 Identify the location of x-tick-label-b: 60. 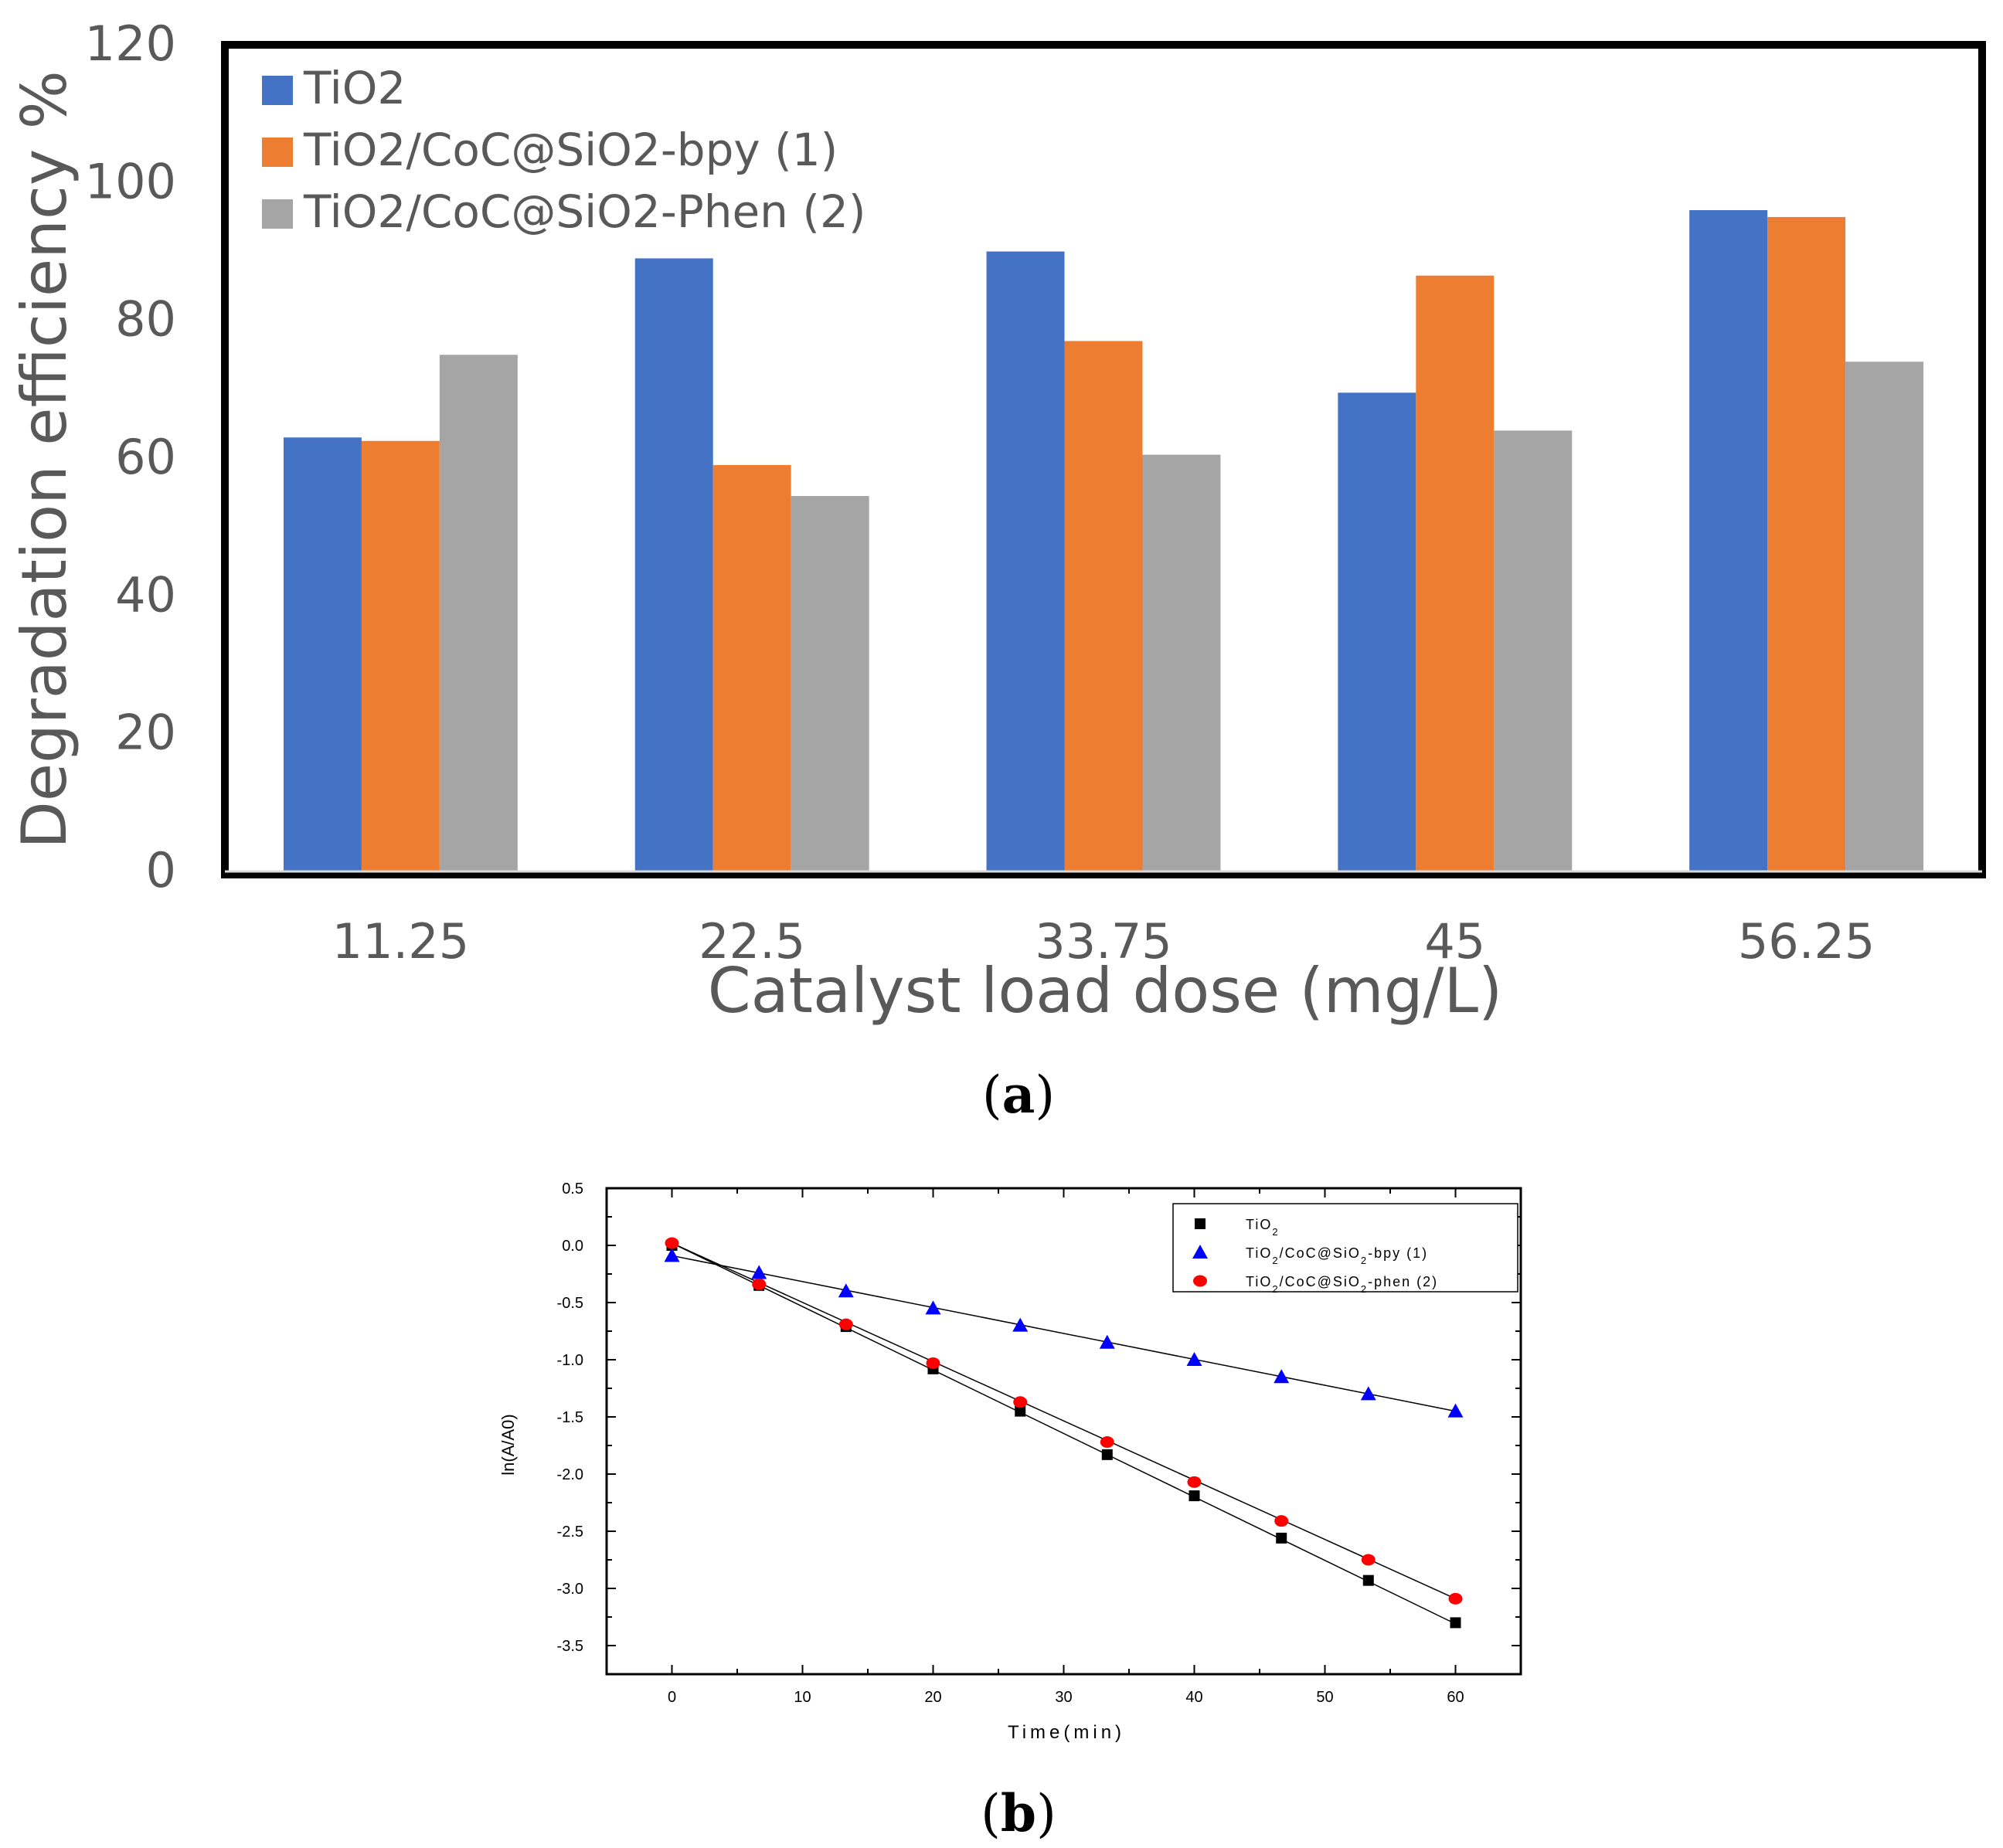
(1455, 1697).